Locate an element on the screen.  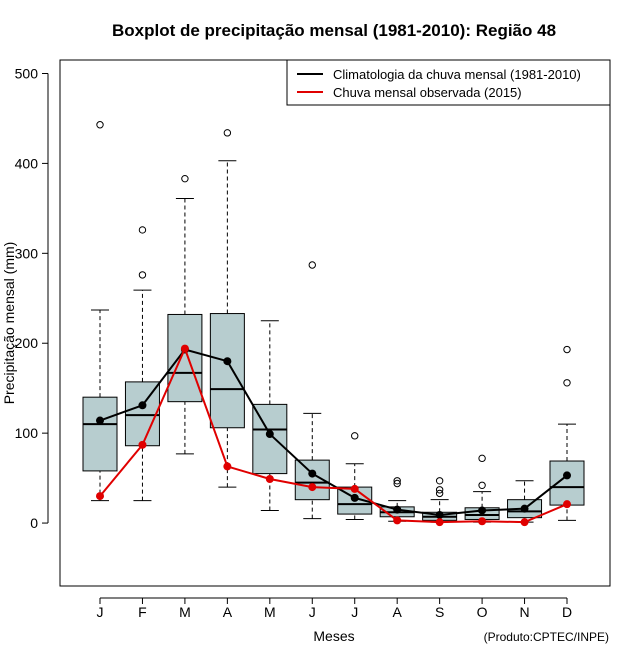
x-tick-label: D is located at coordinates (567, 612).